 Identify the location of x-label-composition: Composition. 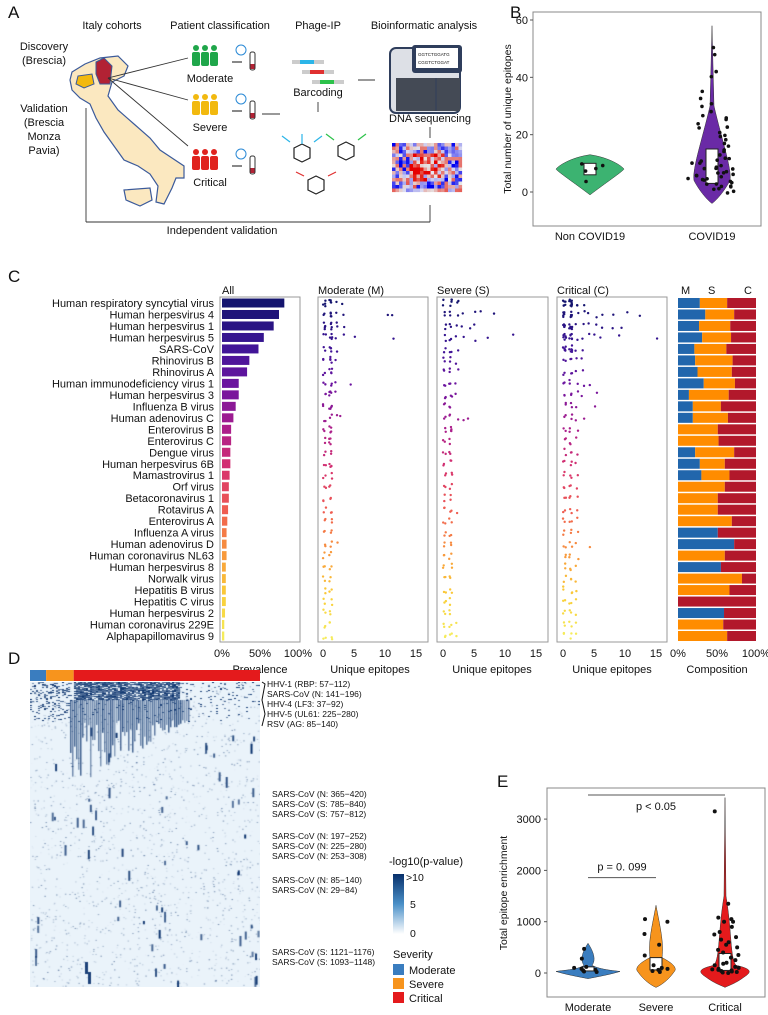
(716, 670).